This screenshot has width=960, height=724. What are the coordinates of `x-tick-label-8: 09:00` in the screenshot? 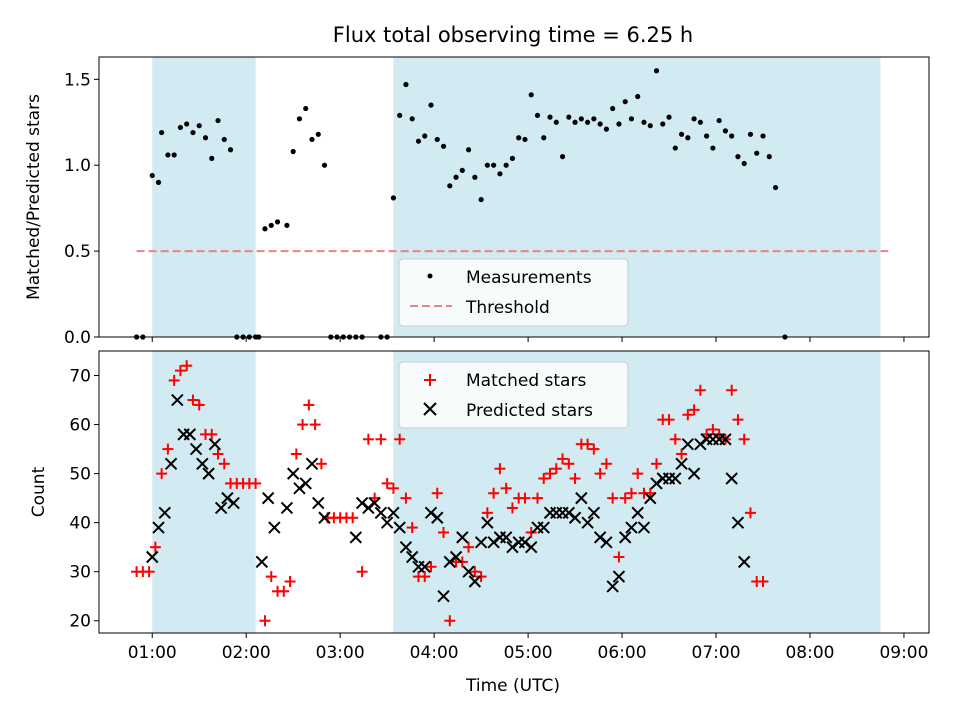 It's located at (903, 653).